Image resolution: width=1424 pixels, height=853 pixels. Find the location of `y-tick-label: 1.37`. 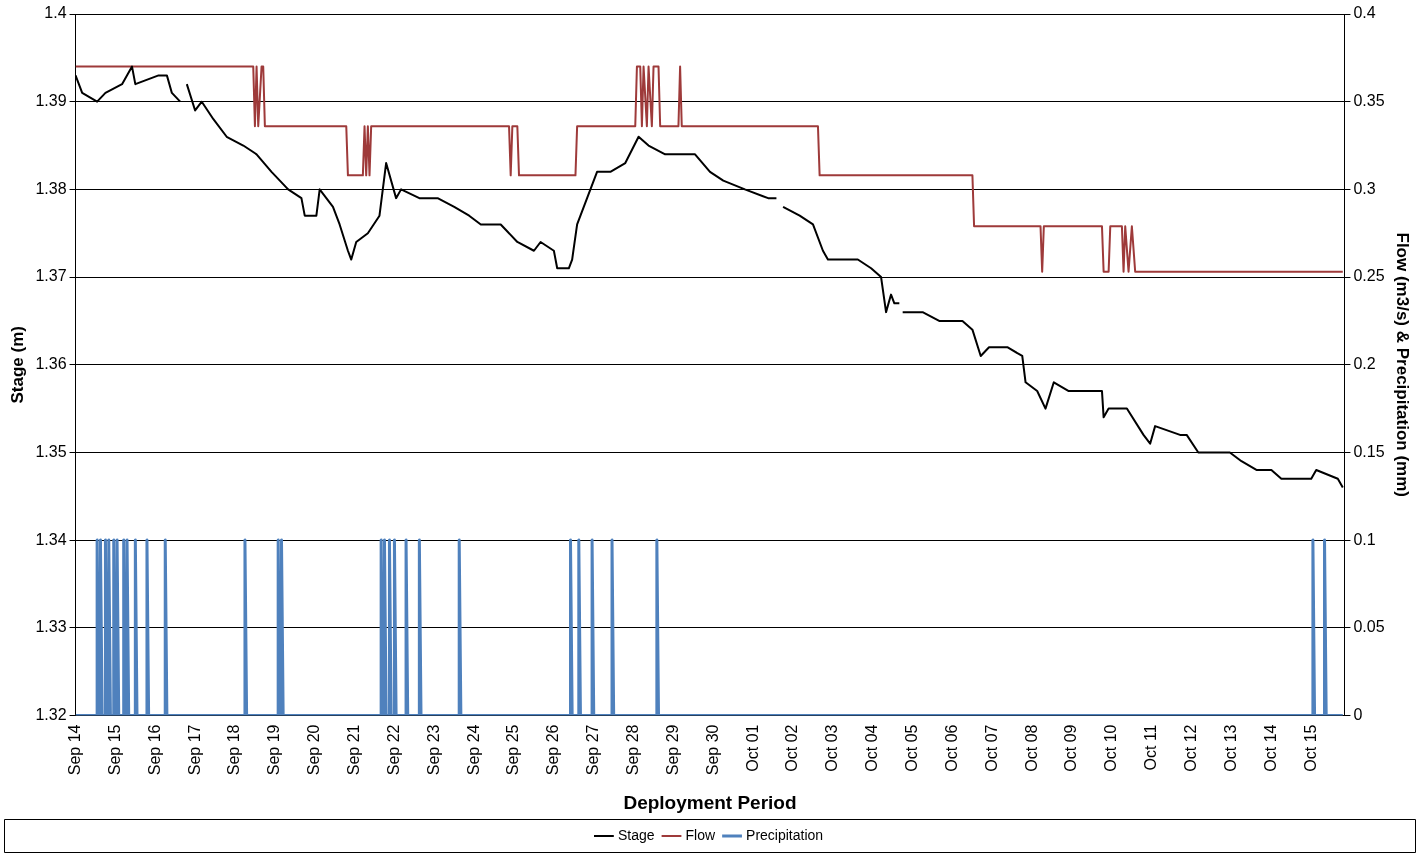

y-tick-label: 1.37 is located at coordinates (51, 276).